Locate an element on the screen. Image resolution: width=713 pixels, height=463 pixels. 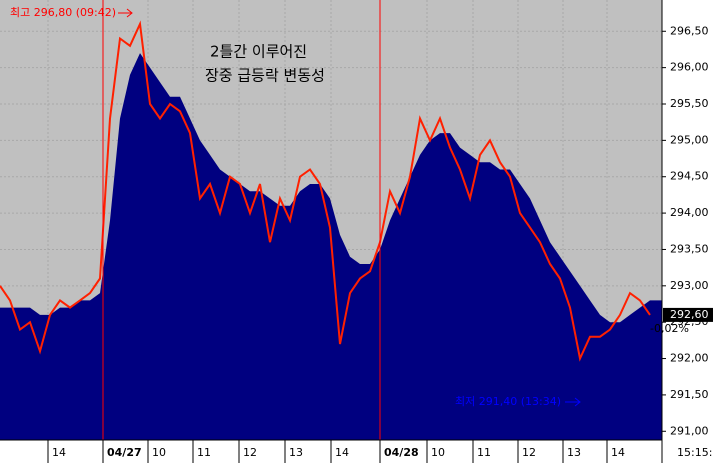
y-axis-panel is located at coordinates (687, 231).